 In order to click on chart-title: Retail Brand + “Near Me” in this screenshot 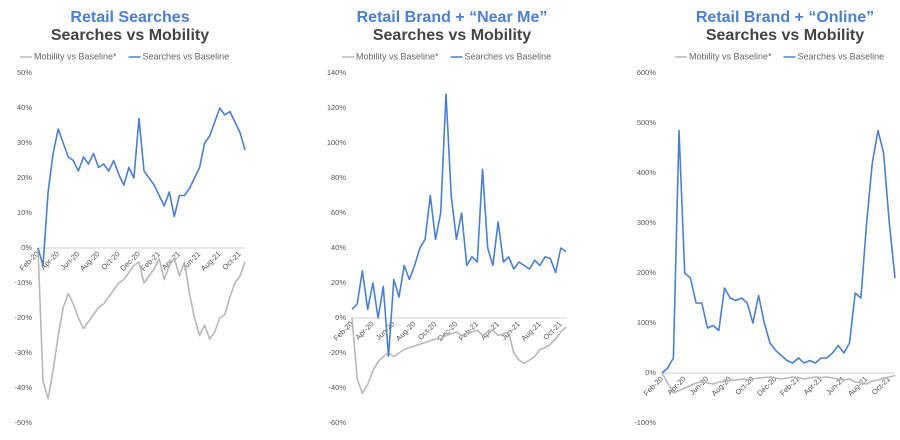, I will do `click(452, 17)`.